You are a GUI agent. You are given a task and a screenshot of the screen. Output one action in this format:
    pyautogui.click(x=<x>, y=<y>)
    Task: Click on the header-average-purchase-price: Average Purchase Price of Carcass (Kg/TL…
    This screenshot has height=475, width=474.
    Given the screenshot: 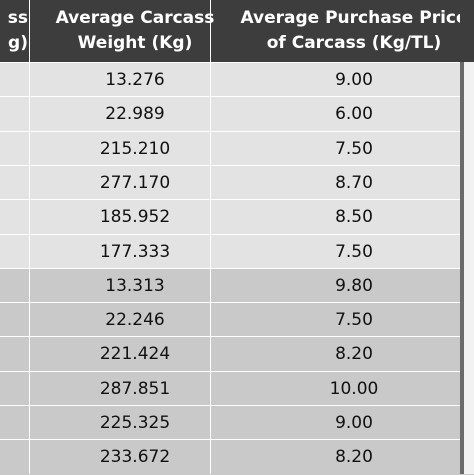 What is the action you would take?
    pyautogui.click(x=343, y=31)
    